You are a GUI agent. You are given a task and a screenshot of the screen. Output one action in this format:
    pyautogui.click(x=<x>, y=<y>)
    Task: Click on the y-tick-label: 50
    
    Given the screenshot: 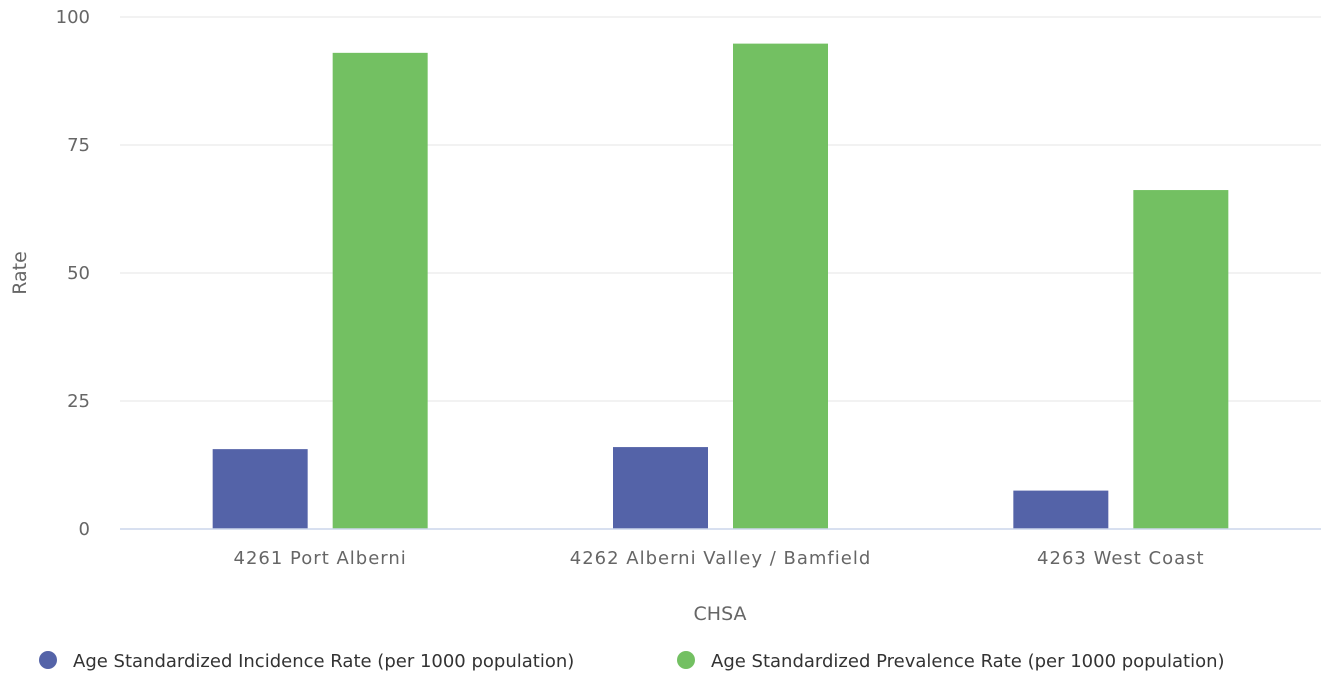 What is the action you would take?
    pyautogui.click(x=78, y=273)
    